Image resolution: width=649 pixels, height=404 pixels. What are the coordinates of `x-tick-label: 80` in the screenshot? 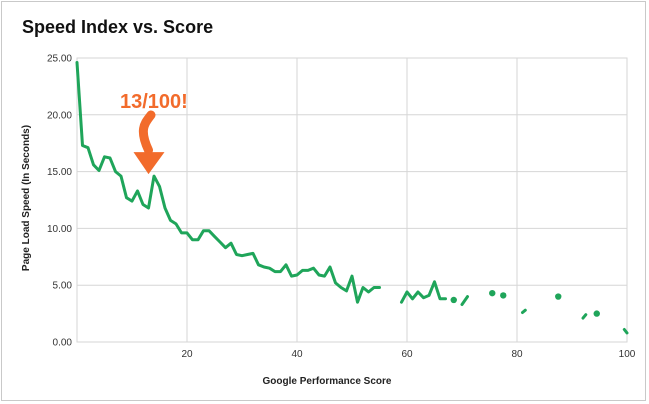 It's located at (517, 354).